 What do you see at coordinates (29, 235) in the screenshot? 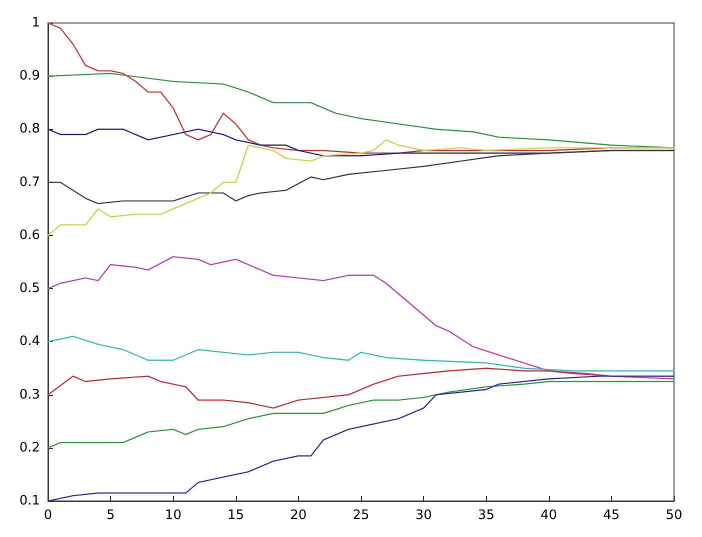
I see `y-tick-label: 0.6` at bounding box center [29, 235].